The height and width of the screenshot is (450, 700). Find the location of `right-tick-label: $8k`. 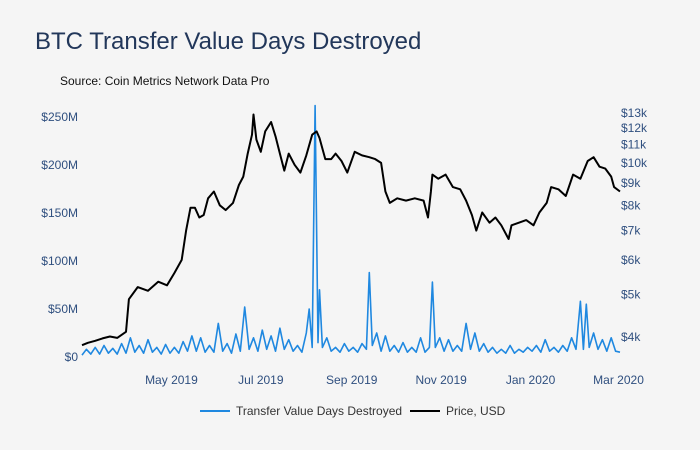

right-tick-label: $8k is located at coordinates (631, 205).